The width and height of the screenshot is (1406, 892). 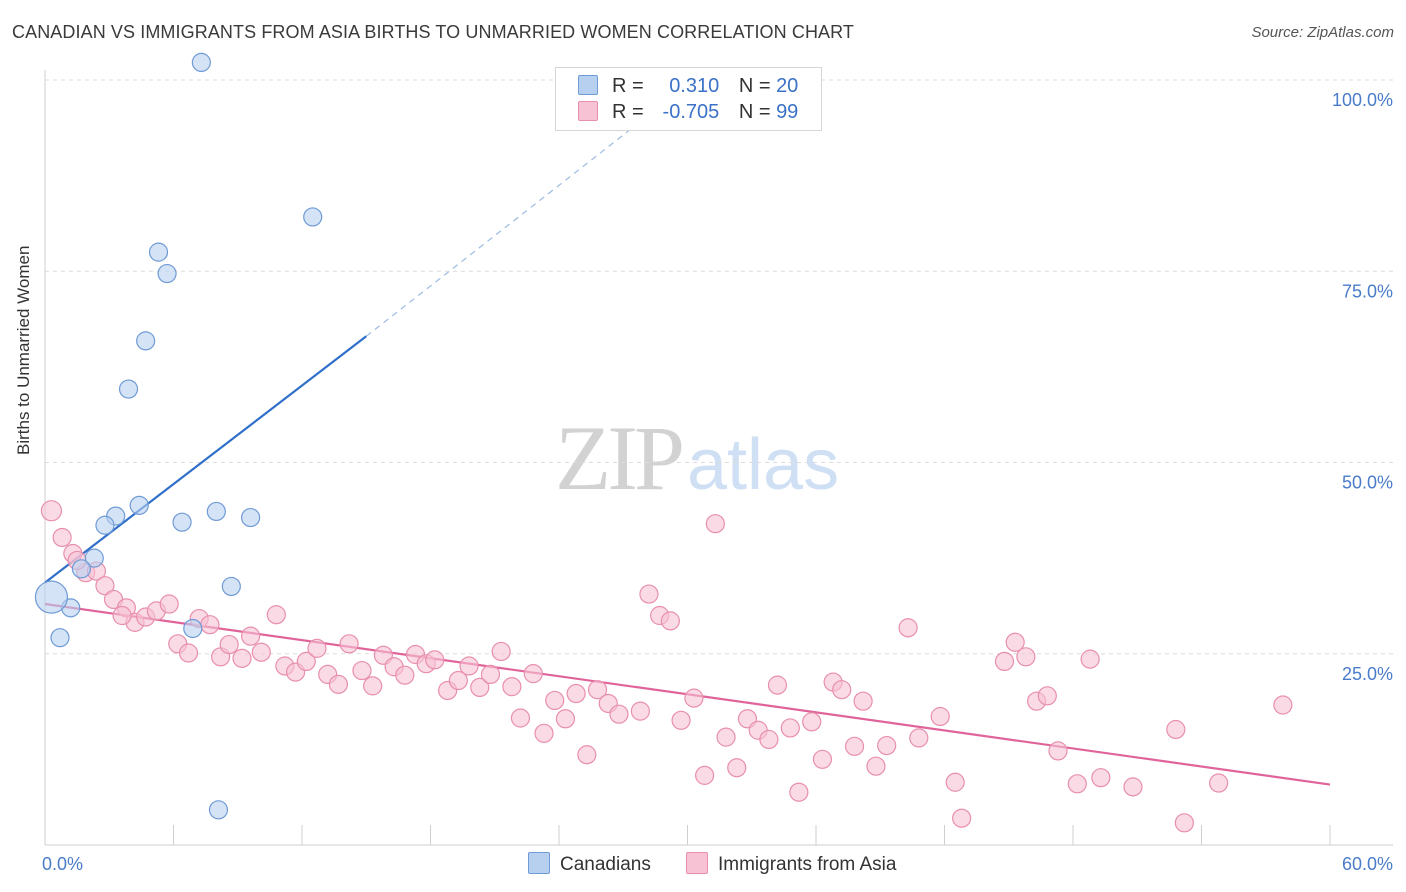 I want to click on legend-swatch-blue, so click(x=539, y=863).